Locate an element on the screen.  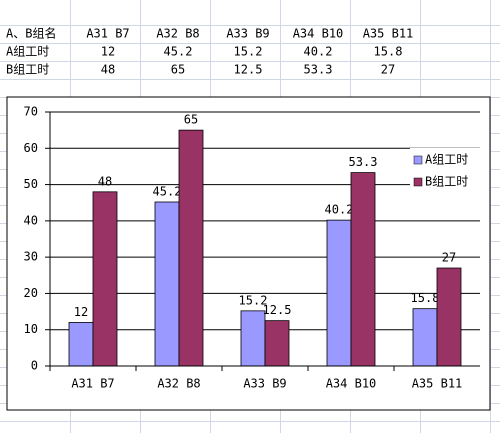
data-label: 15.8 is located at coordinates (425, 298).